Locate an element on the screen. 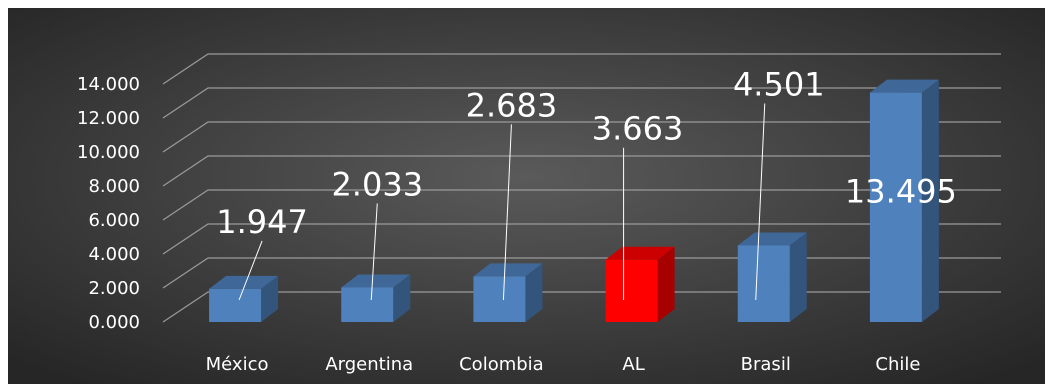 Image resolution: width=1053 pixels, height=392 pixels. y-tick-label: 12.000 is located at coordinates (108, 118).